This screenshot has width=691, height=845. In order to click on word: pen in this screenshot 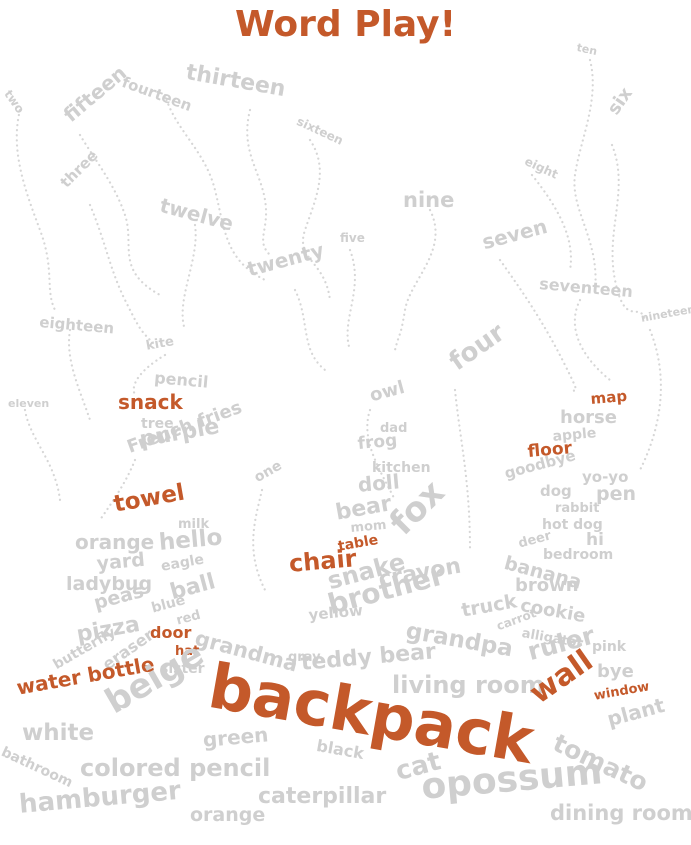, I will do `click(616, 494)`.